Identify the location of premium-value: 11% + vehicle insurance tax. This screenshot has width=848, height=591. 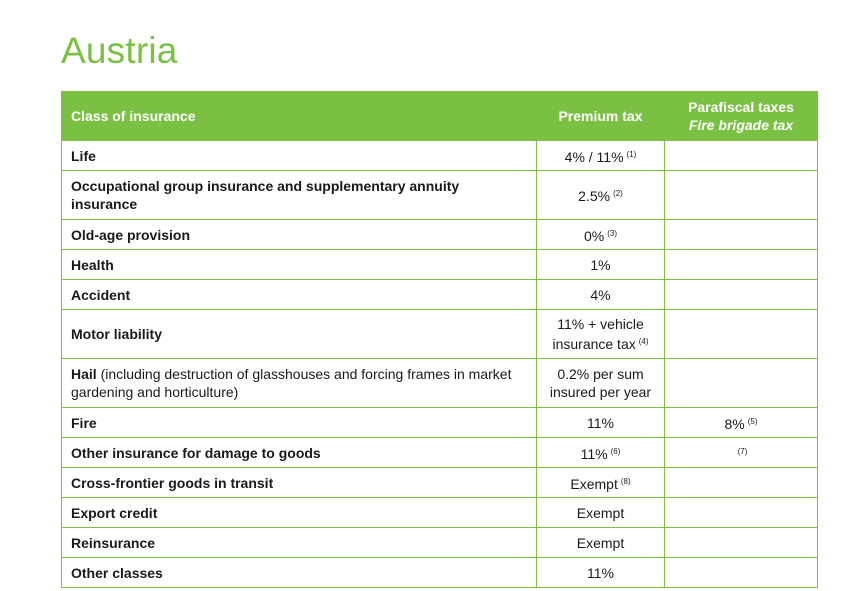
(598, 334).